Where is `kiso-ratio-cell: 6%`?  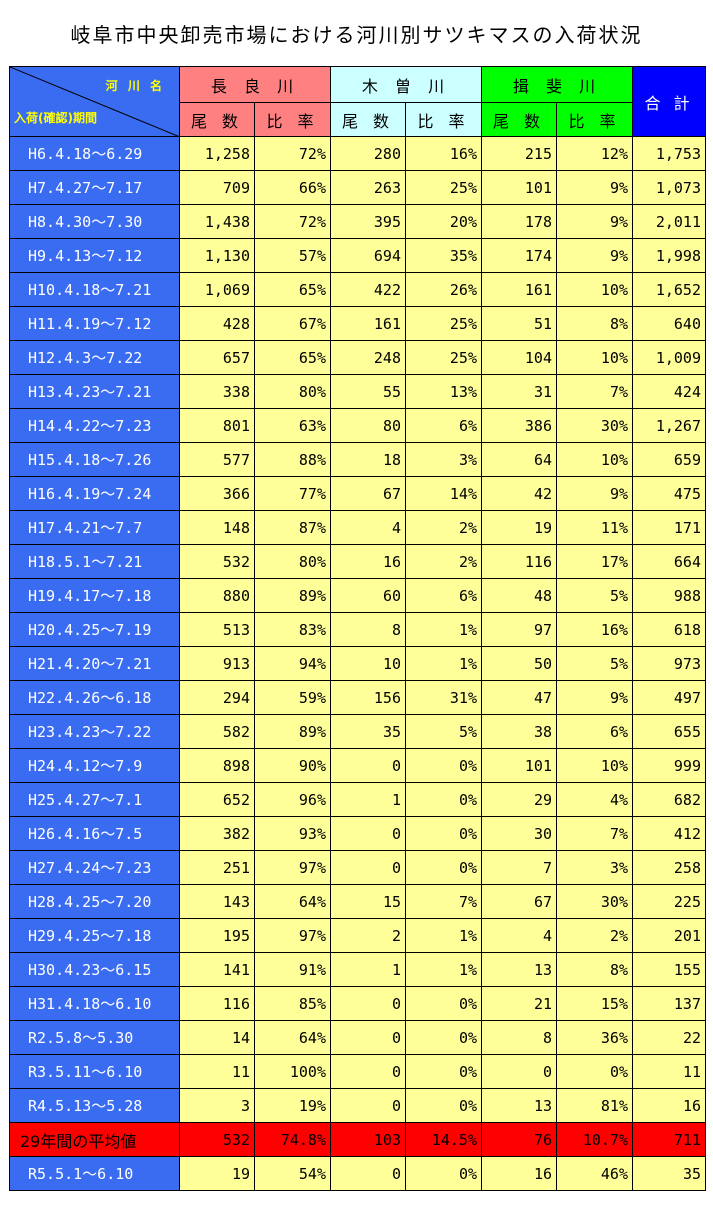 kiso-ratio-cell: 6% is located at coordinates (443, 425).